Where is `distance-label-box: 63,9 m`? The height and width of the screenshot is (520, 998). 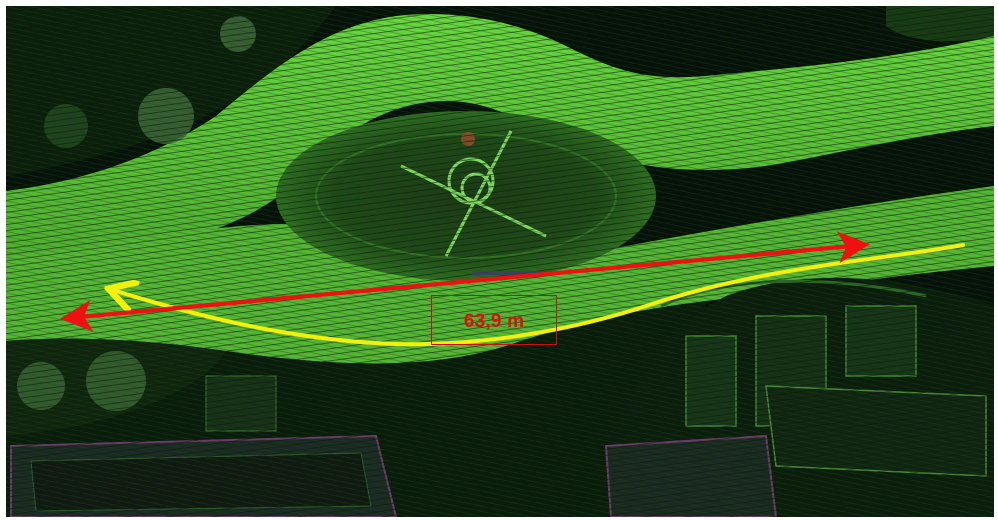 distance-label-box: 63,9 m is located at coordinates (494, 320).